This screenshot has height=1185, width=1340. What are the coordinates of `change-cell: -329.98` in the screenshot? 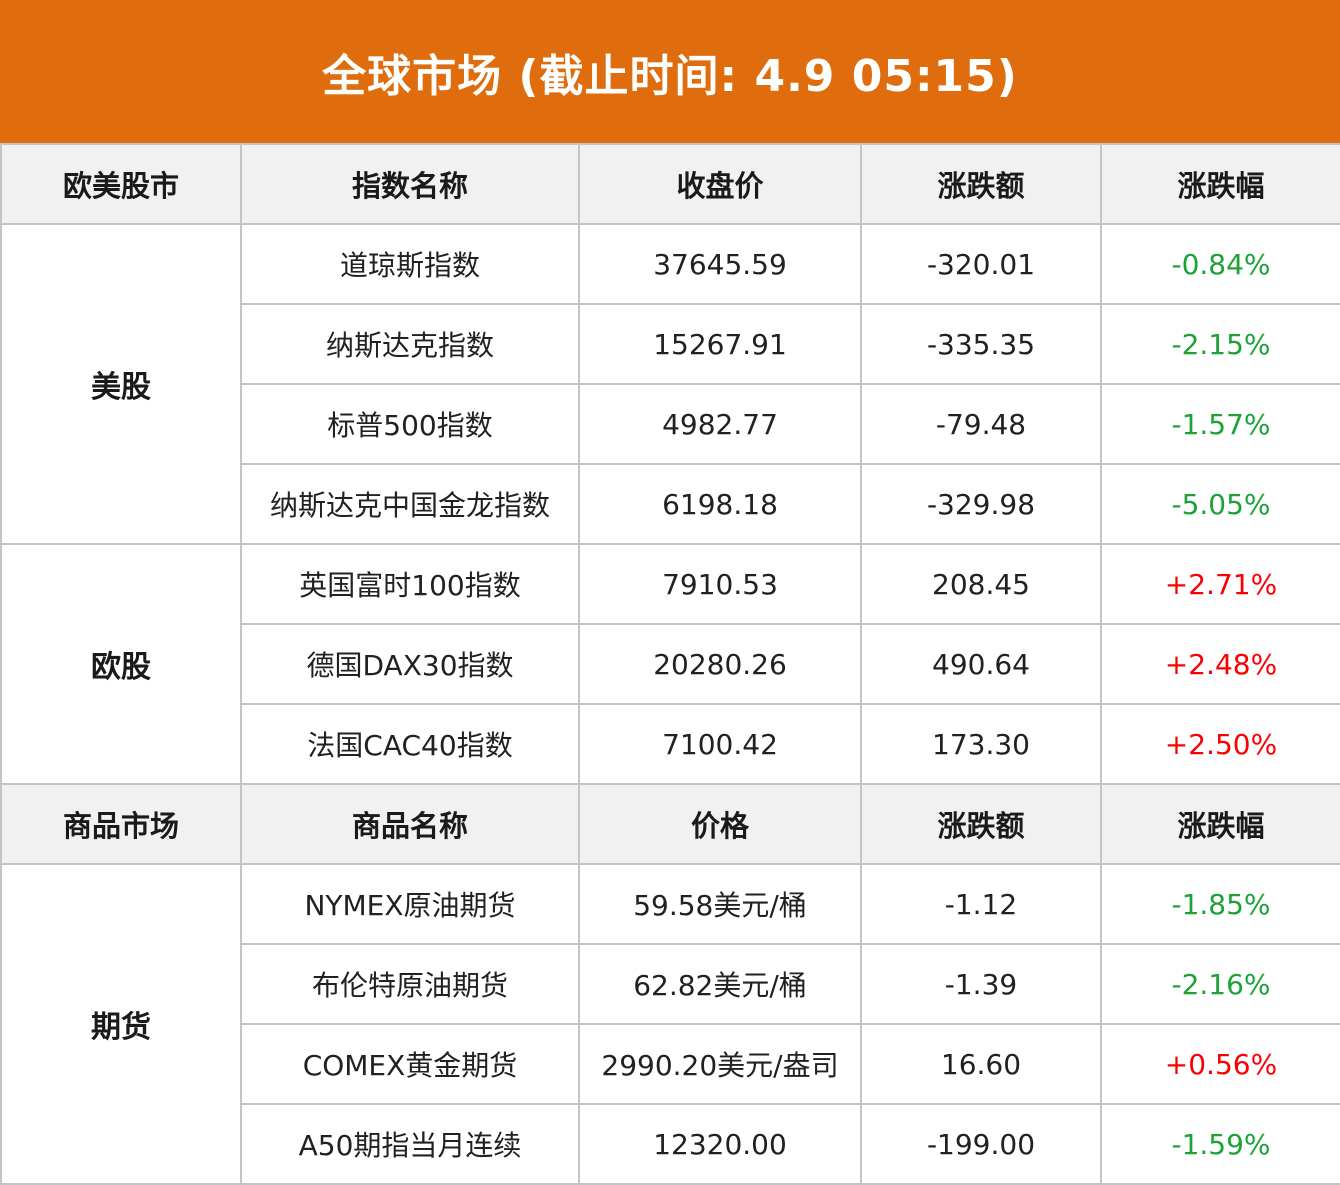 It's located at (981, 504).